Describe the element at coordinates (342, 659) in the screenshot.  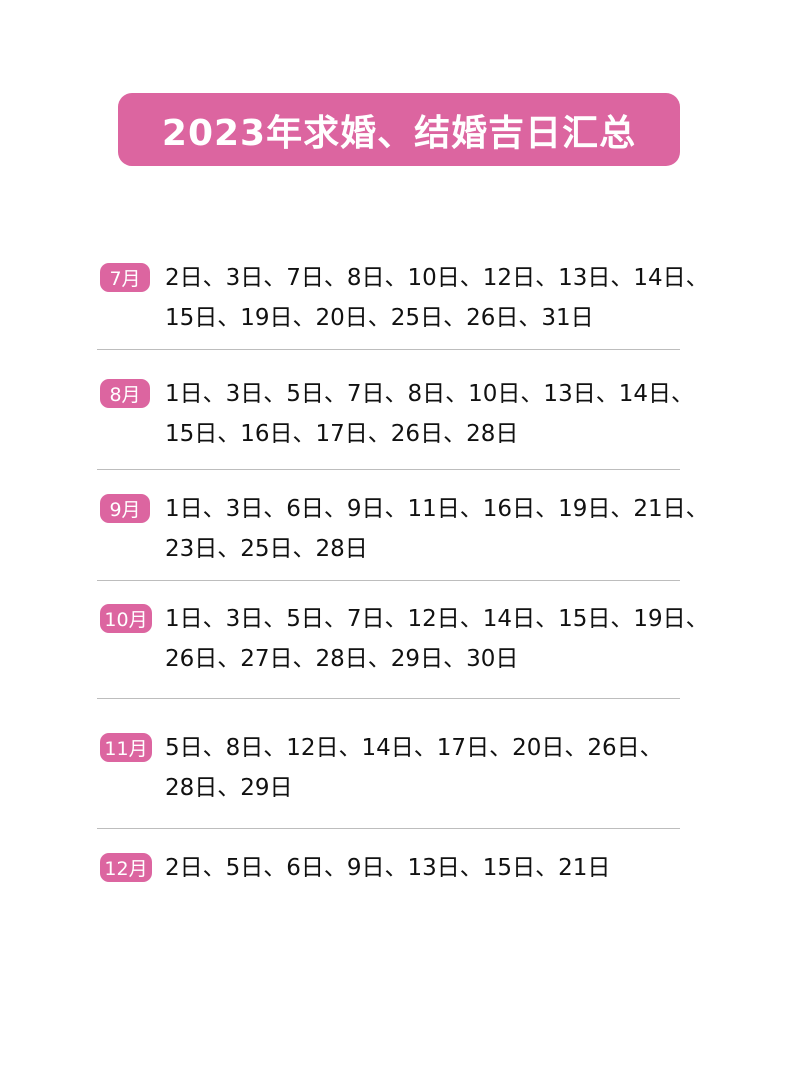
I see `date-list-line: 26日、27日、28日、29日、30日` at that location.